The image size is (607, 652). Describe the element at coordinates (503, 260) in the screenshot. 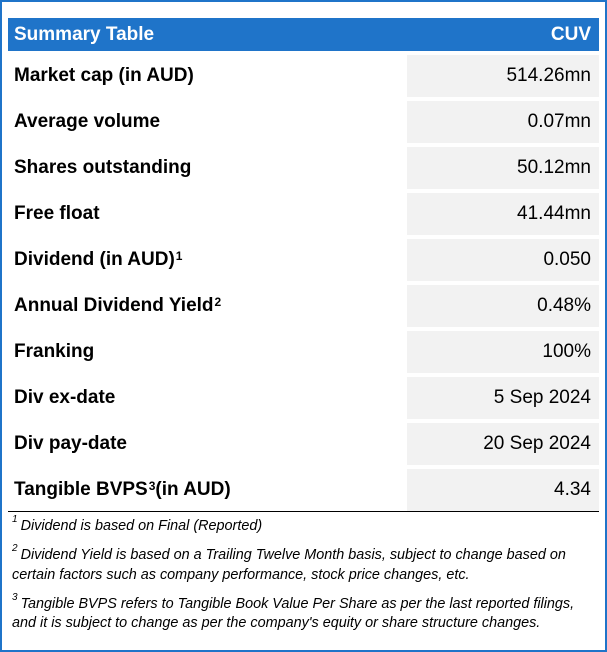

I see `row-value: 0.050` at that location.